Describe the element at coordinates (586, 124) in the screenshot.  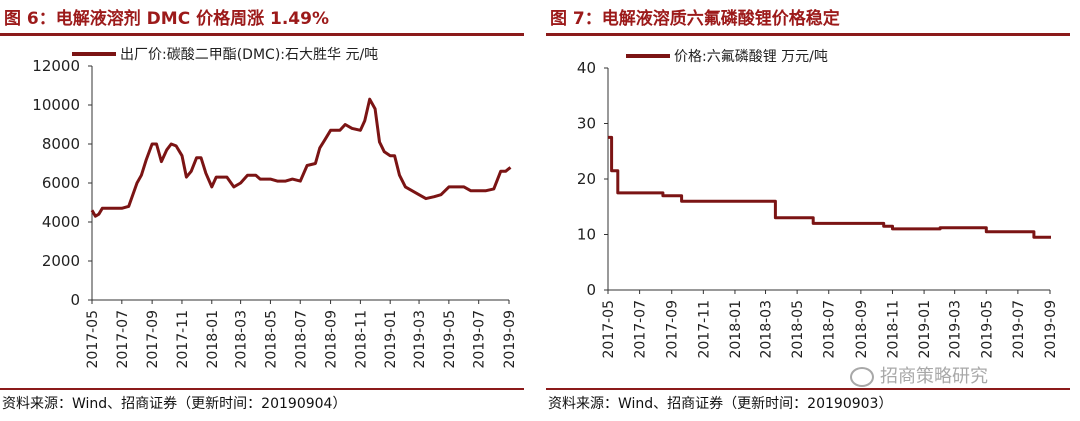
I see `y-tick-label: 30` at that location.